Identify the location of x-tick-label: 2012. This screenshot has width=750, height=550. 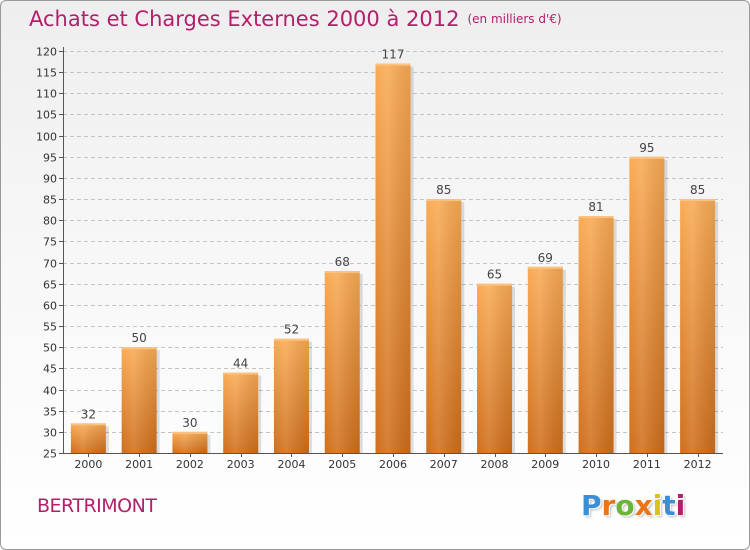
(698, 464).